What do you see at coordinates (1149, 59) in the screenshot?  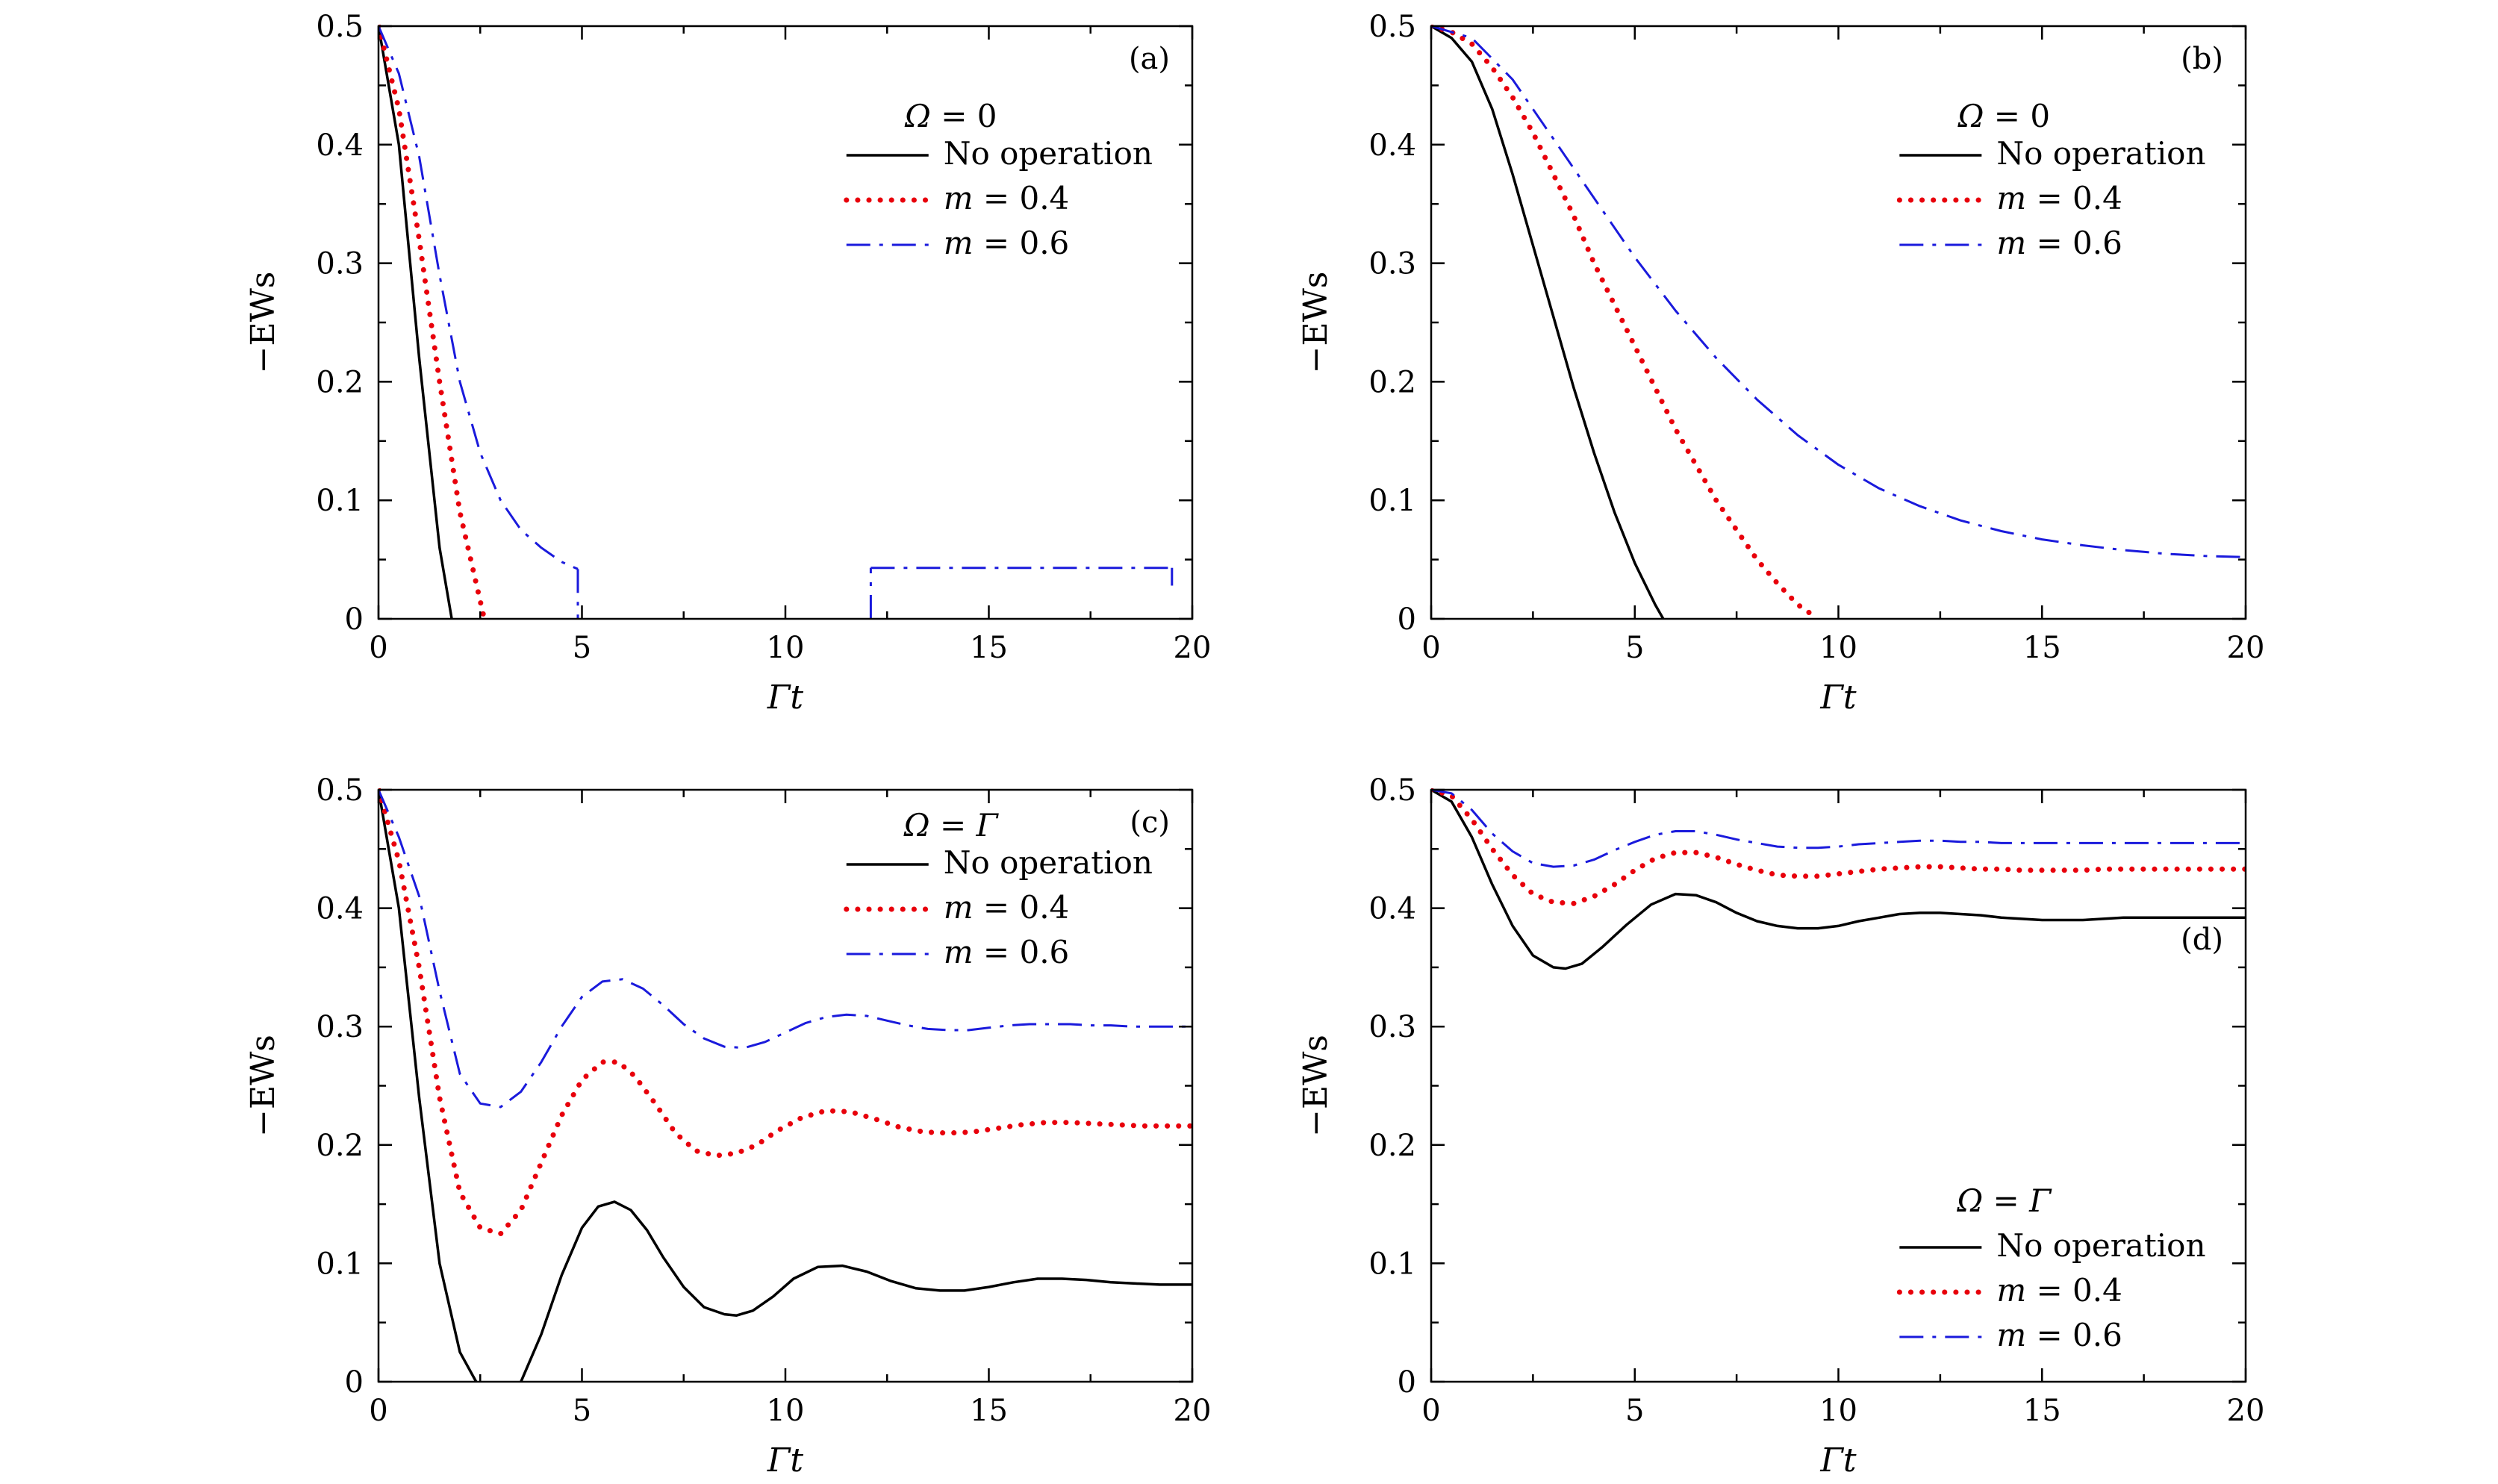 I see `panel-label: (a)` at bounding box center [1149, 59].